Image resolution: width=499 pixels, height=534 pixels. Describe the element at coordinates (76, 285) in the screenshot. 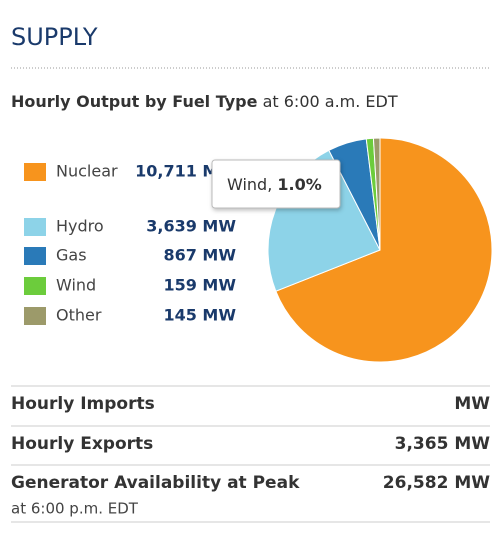

I see `legend-label: Wind` at that location.